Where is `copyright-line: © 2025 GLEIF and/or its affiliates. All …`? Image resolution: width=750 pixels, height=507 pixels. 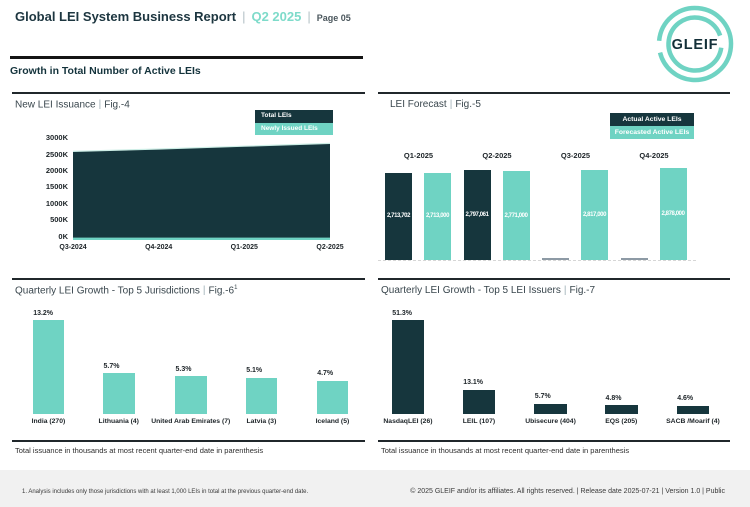 copyright-line: © 2025 GLEIF and/or its affiliates. All … is located at coordinates (567, 491).